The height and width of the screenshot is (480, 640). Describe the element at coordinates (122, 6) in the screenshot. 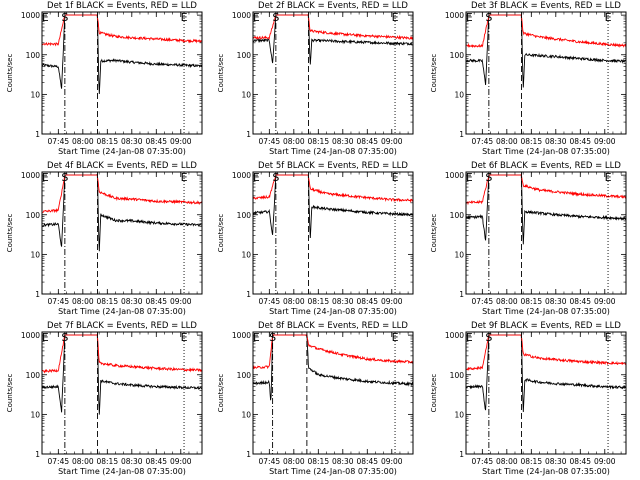

I see `panel-title: Det 1f BLACK = Events, RED = LLD` at that location.